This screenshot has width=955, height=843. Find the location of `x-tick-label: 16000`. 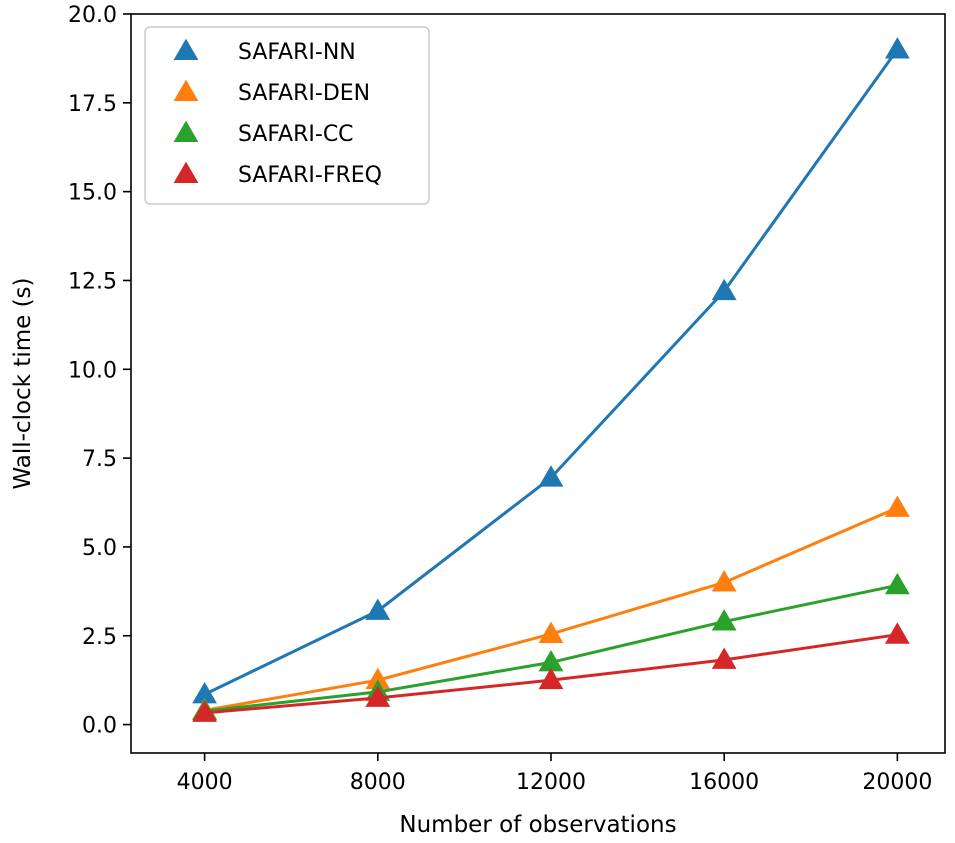

x-tick-label: 16000 is located at coordinates (724, 782).